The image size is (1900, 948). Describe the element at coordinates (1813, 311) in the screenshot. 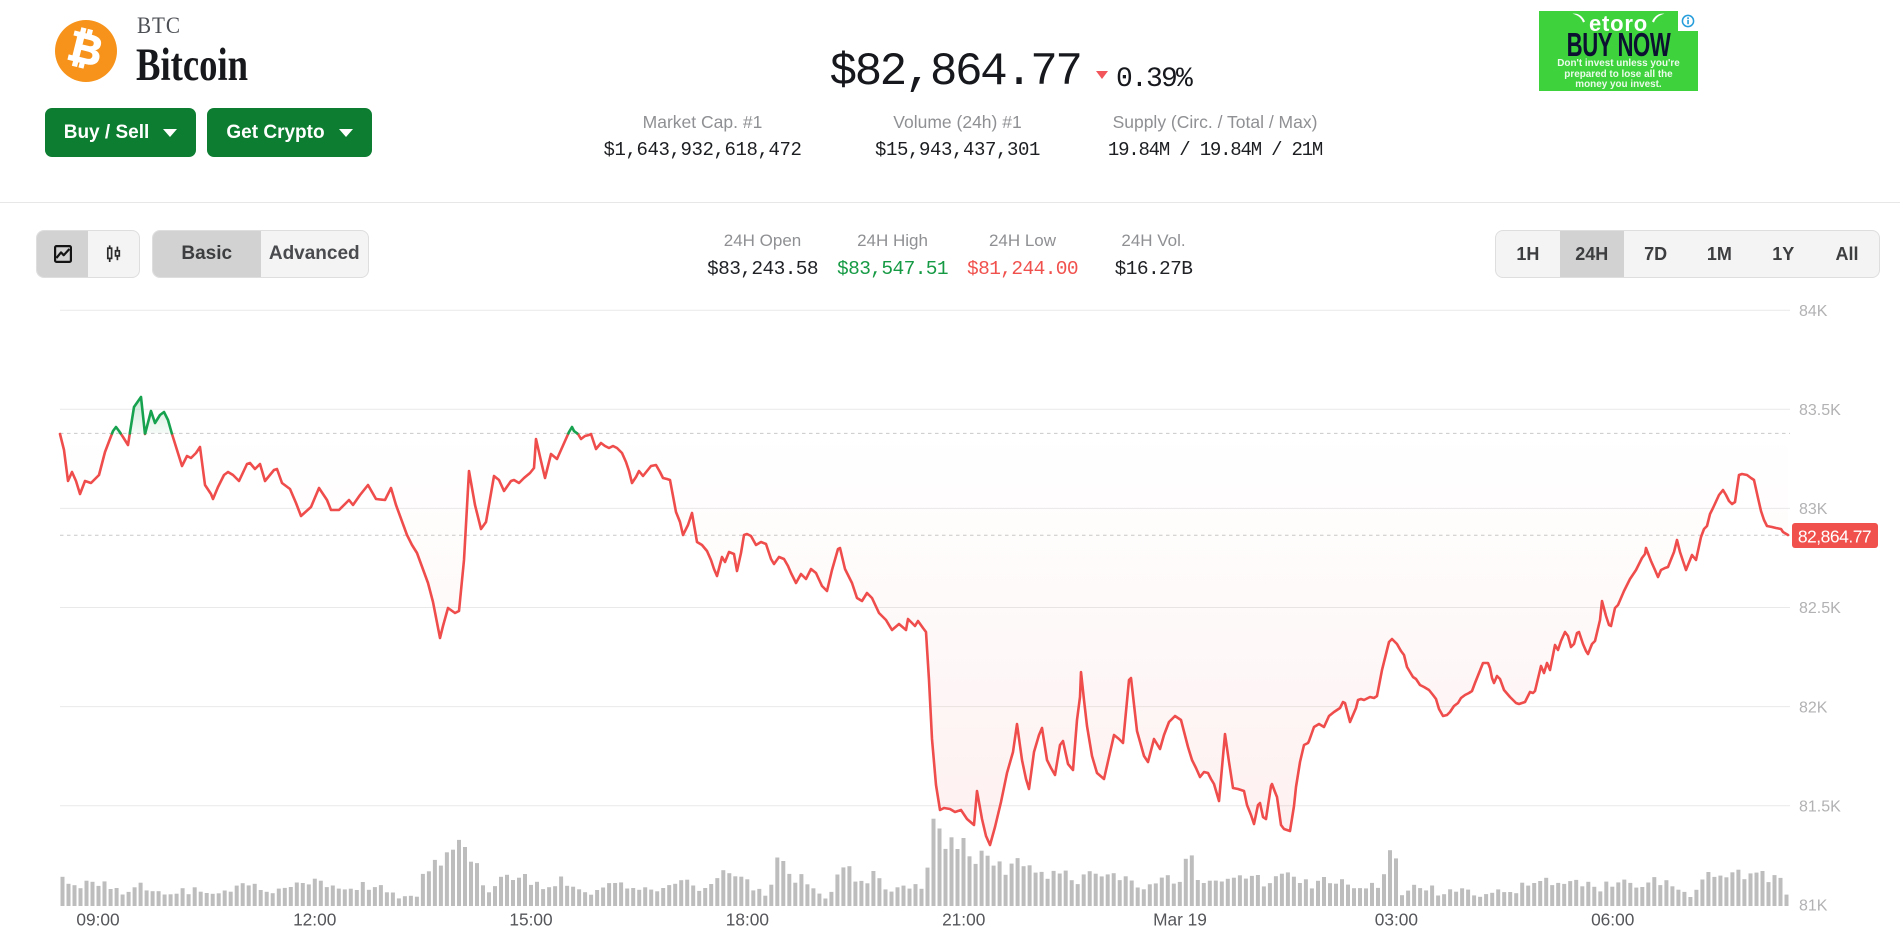

I see `svg-text: 84K` at that location.